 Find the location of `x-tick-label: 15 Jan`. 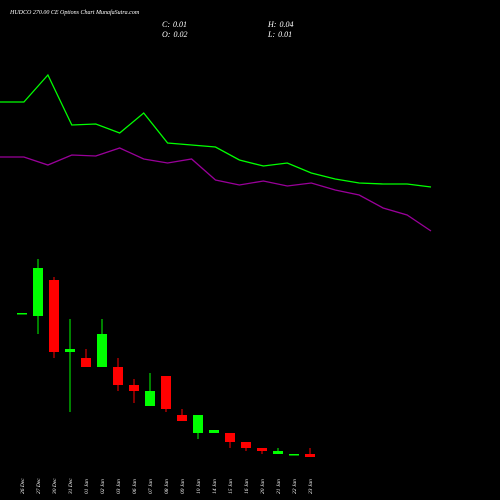

x-tick-label: 15 Jan is located at coordinates (231, 486).